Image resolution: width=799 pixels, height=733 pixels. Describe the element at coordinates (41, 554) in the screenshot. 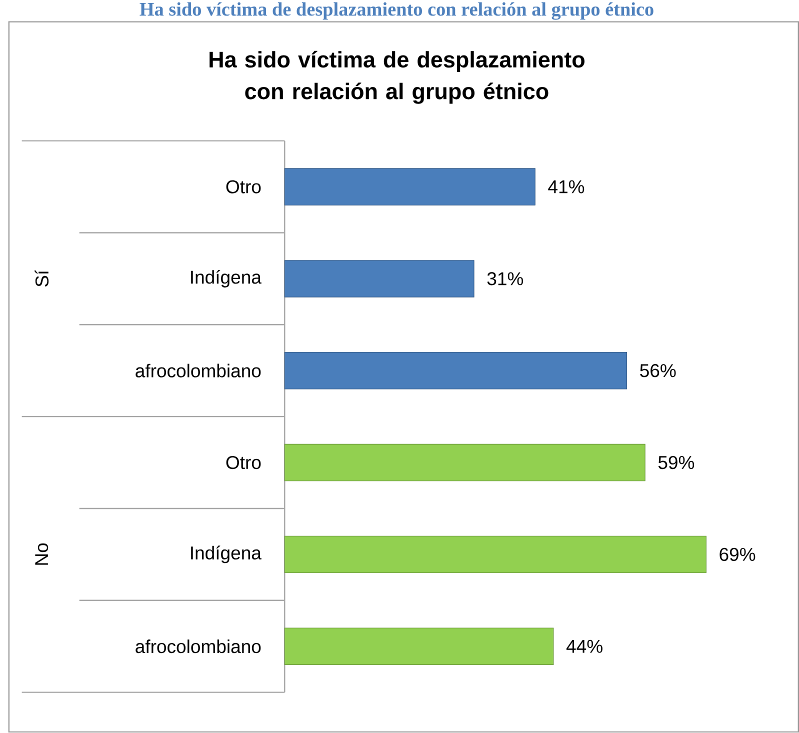

I see `text: No` at that location.